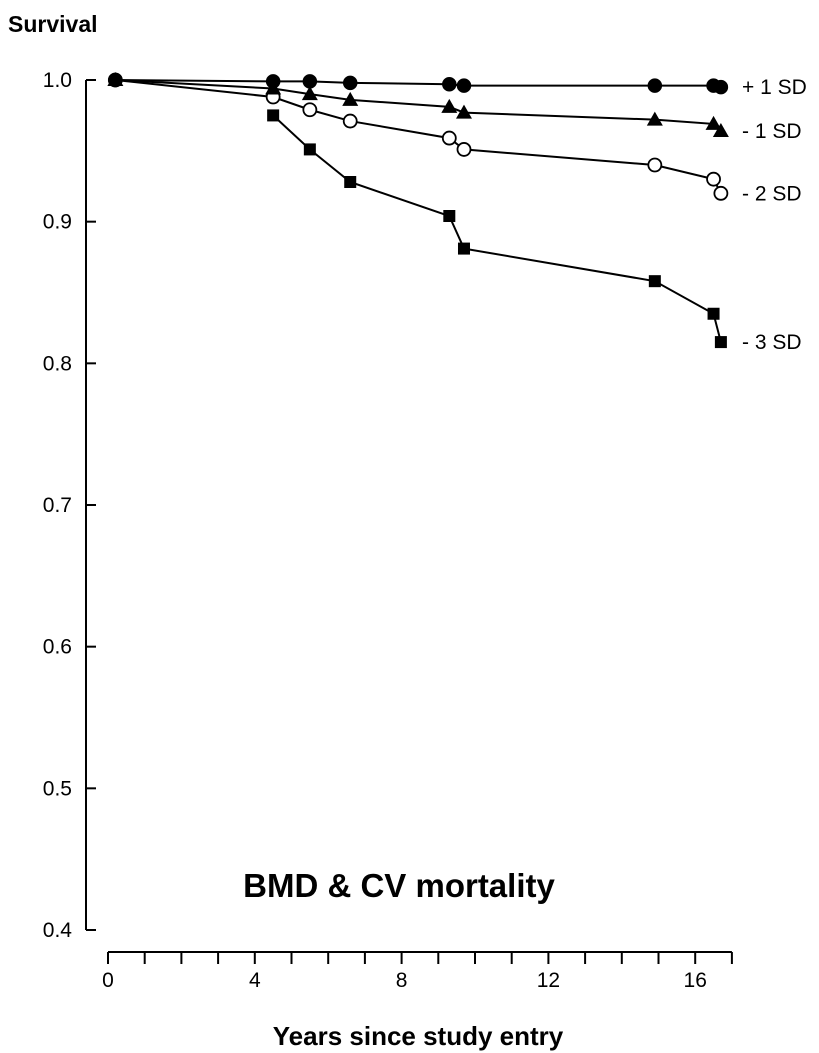 The height and width of the screenshot is (1053, 819). I want to click on series-filled-circle, so click(418, 83).